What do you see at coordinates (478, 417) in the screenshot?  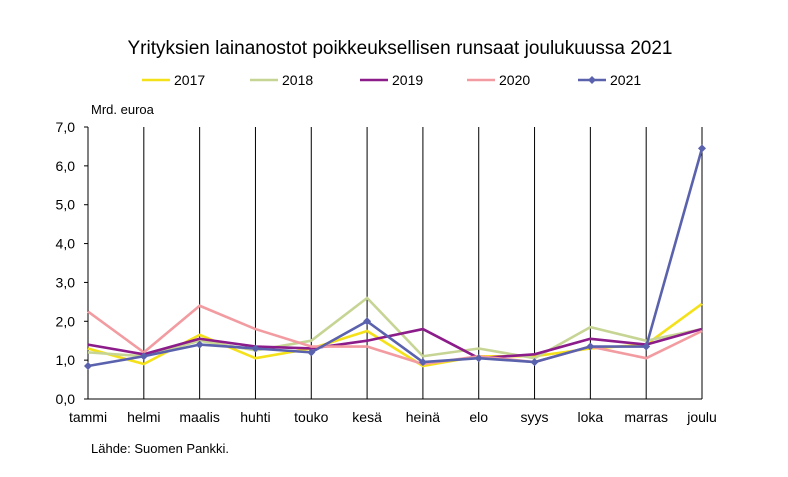 I see `x-tick-label-elo: elo` at bounding box center [478, 417].